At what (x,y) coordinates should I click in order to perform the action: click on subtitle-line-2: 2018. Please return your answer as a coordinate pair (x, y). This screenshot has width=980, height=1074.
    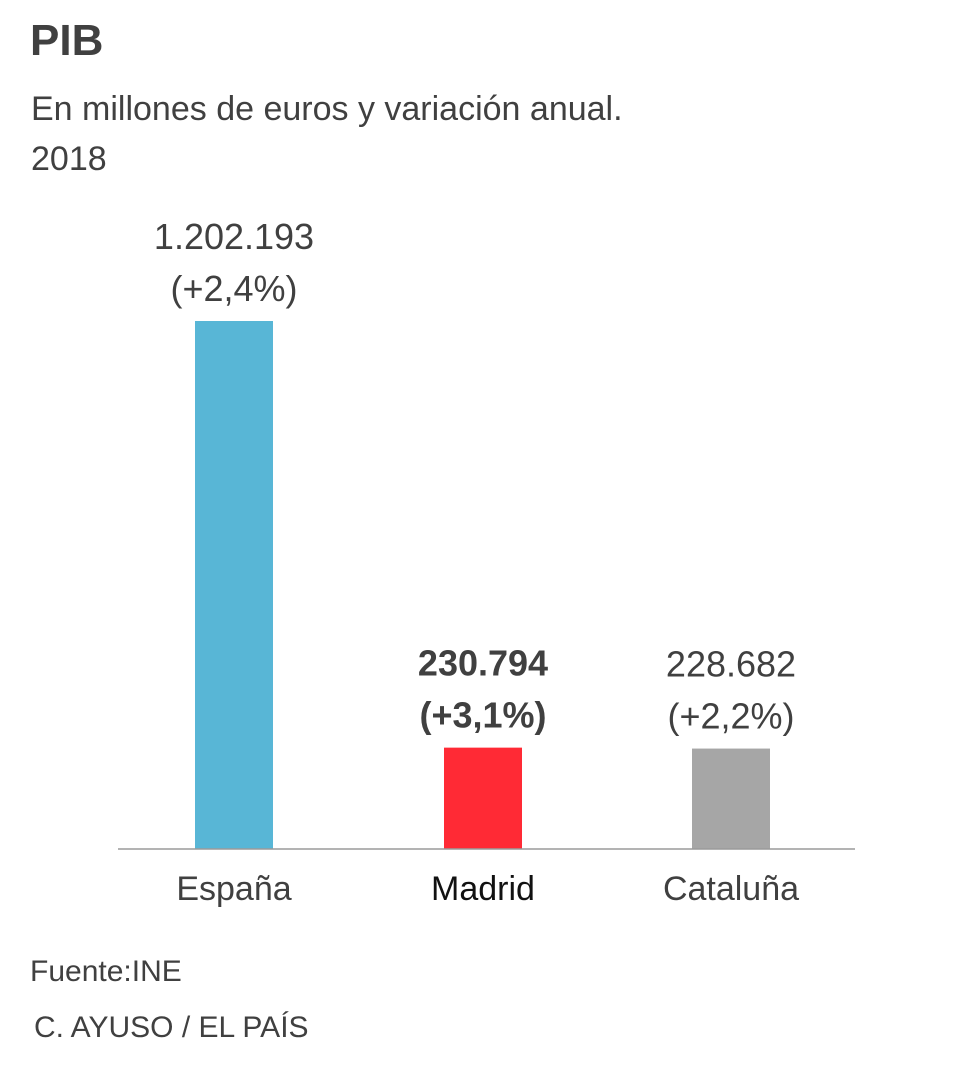
    Looking at the image, I should click on (69, 159).